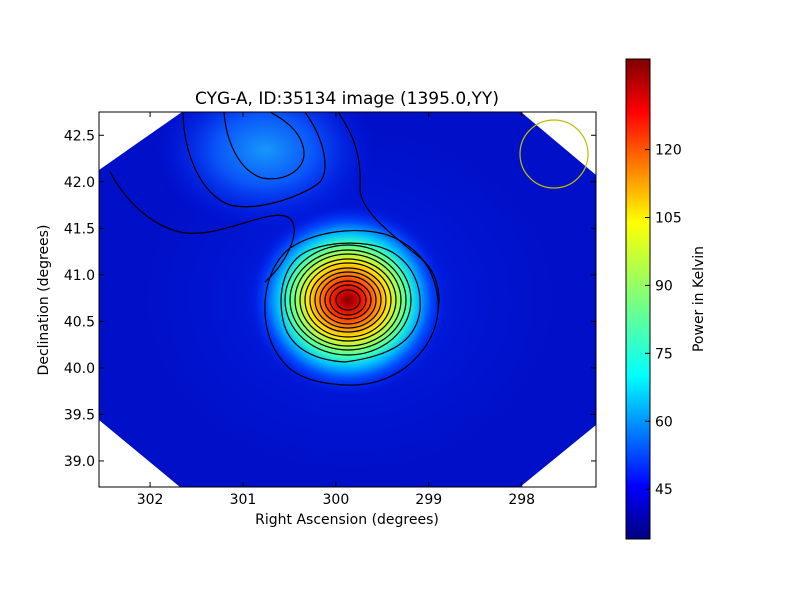 The height and width of the screenshot is (600, 800). Describe the element at coordinates (554, 154) in the screenshot. I see `beam-circle` at that location.